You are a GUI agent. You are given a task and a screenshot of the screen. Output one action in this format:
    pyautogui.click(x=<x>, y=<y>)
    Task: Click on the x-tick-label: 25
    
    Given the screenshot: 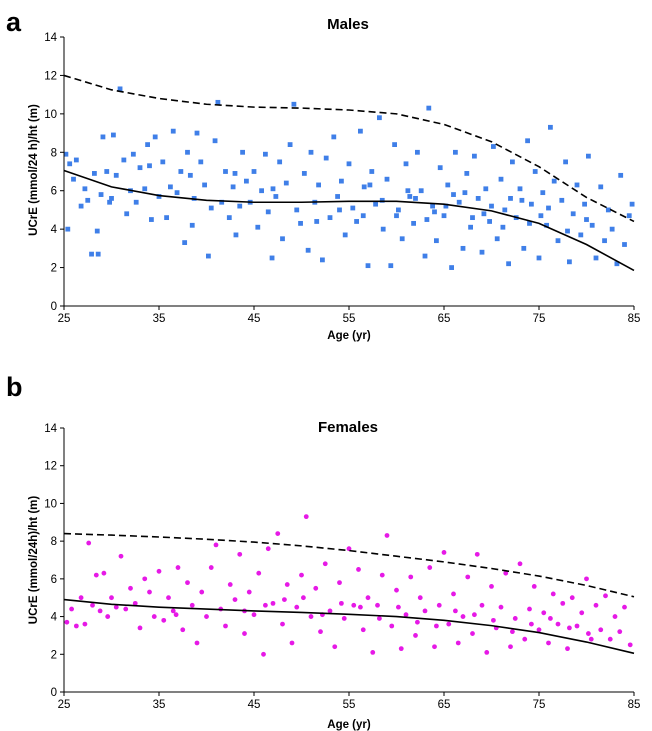 What is the action you would take?
    pyautogui.click(x=64, y=319)
    